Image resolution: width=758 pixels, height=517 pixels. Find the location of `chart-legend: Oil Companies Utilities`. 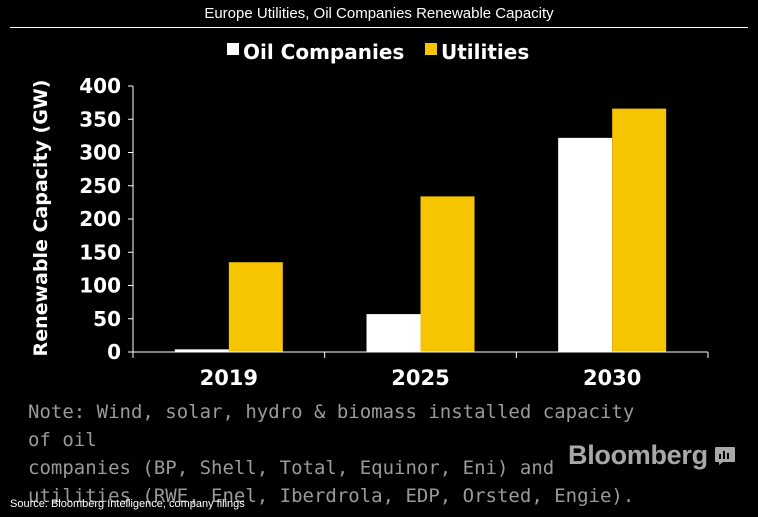

chart-legend: Oil Companies Utilities is located at coordinates (378, 52).